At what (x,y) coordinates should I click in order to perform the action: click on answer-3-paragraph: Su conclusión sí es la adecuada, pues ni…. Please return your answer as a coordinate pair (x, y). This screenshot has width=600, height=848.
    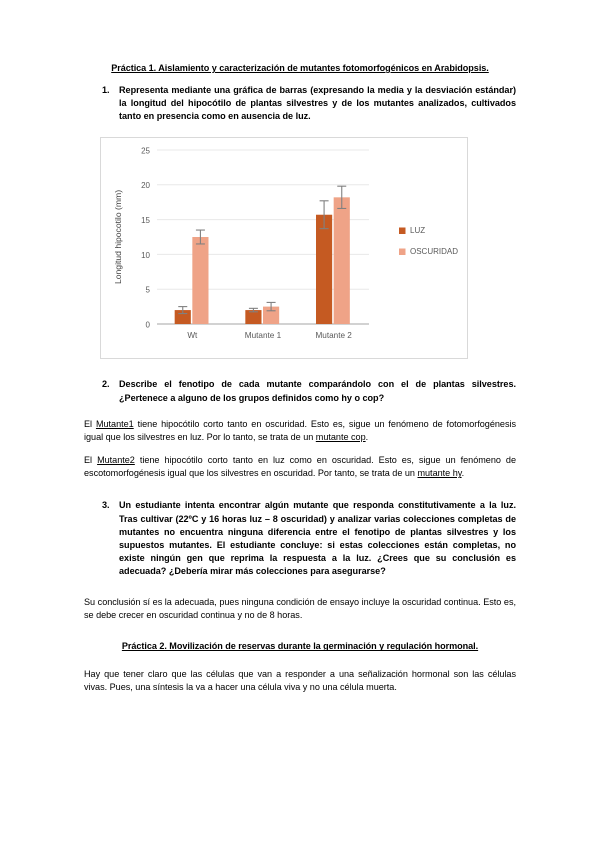
    Looking at the image, I should click on (300, 609).